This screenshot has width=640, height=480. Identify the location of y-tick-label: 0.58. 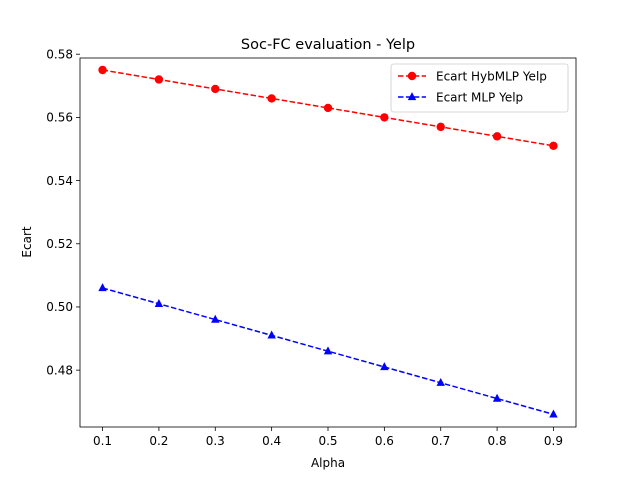
(59, 55).